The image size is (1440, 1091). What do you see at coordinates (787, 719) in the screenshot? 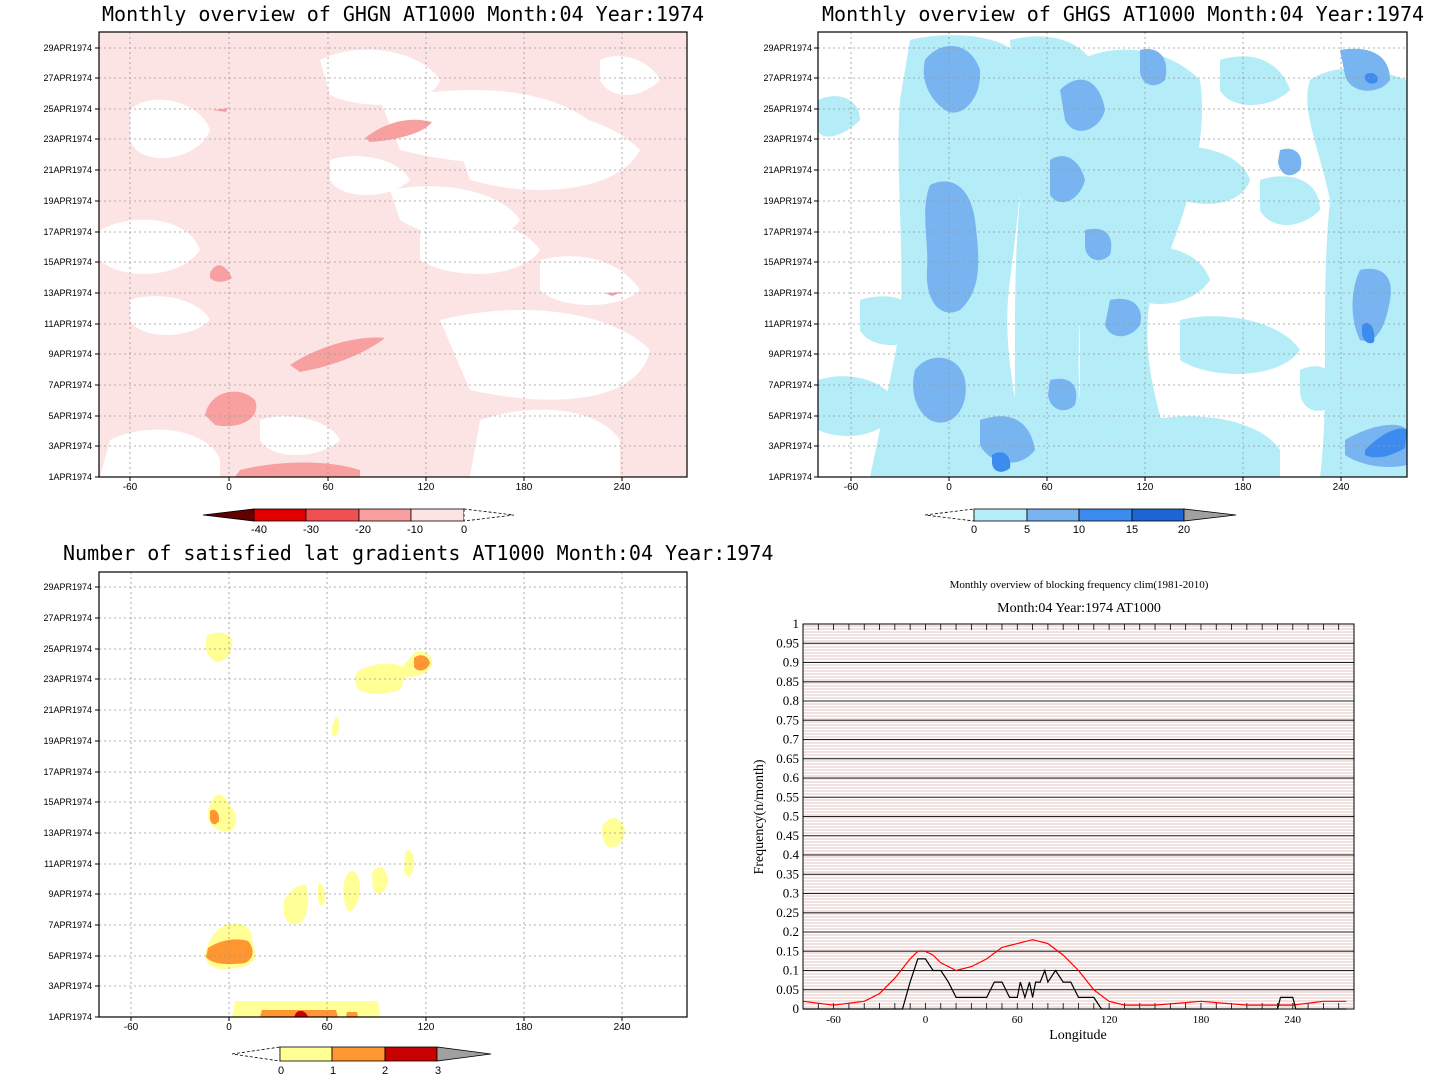
I see `y-tick-label: 0.75` at bounding box center [787, 719].